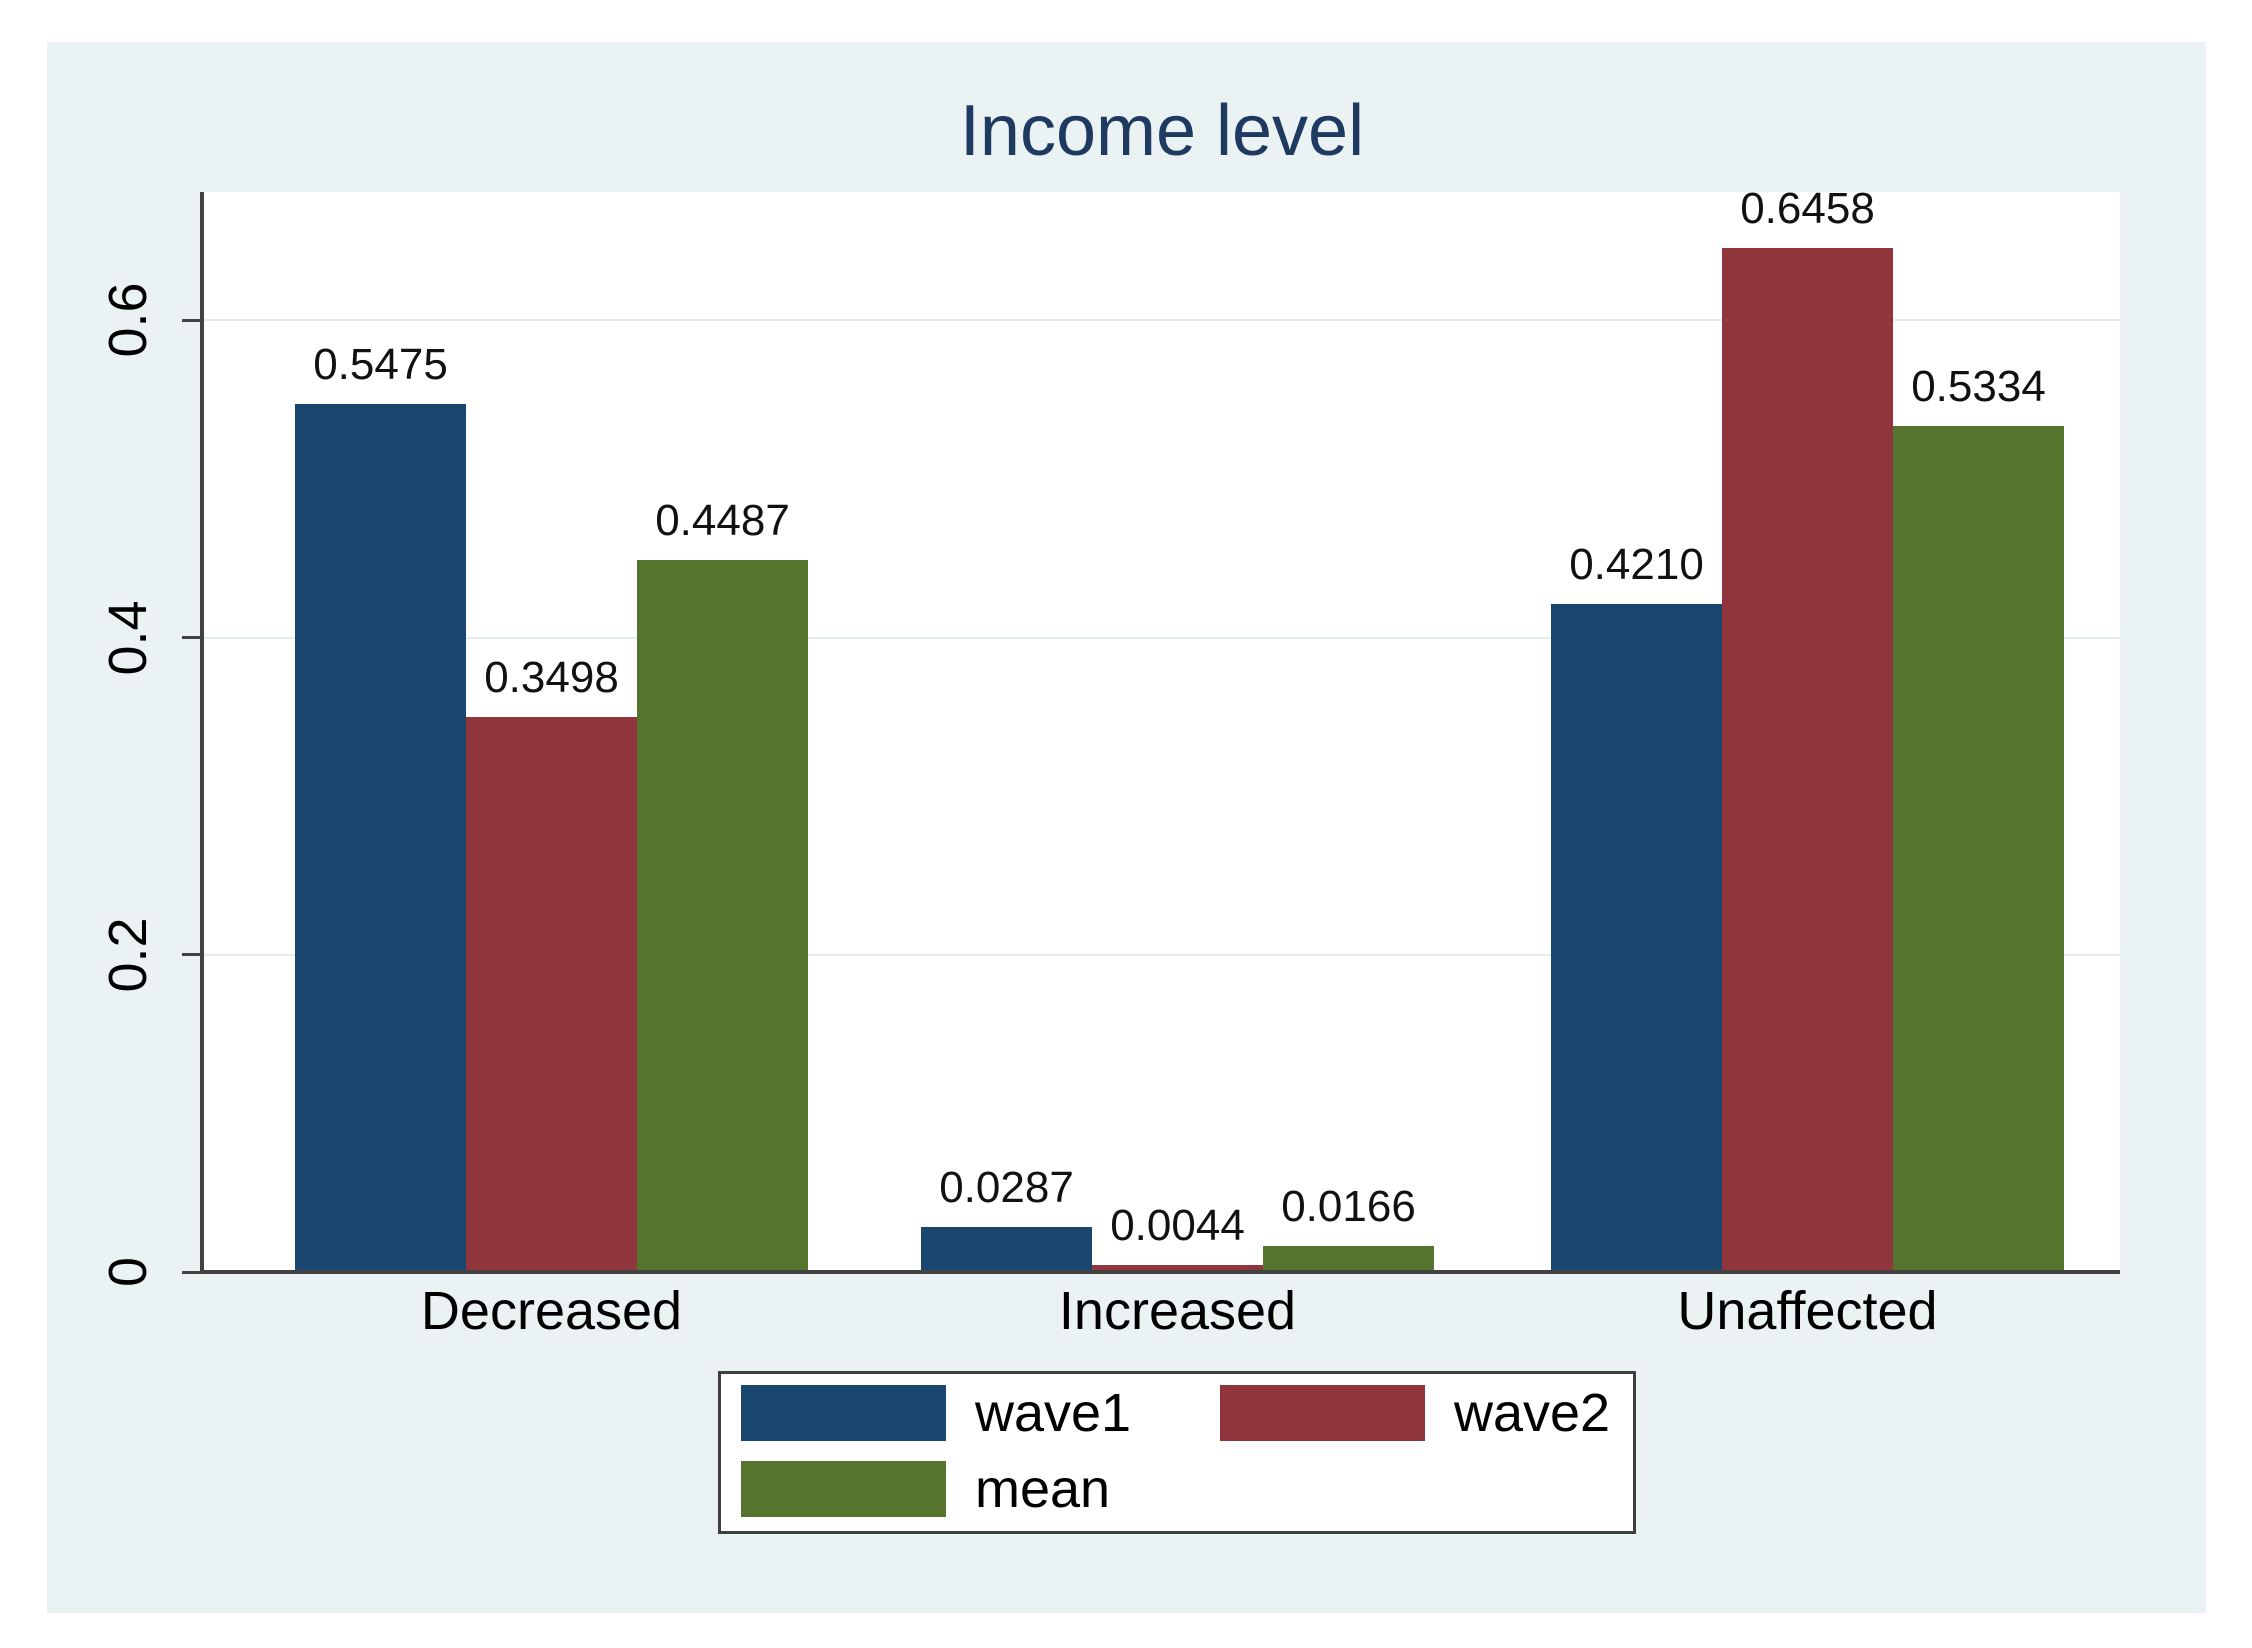 The height and width of the screenshot is (1648, 2252). I want to click on value-label-wave1-decreased: 0.5475, so click(380, 364).